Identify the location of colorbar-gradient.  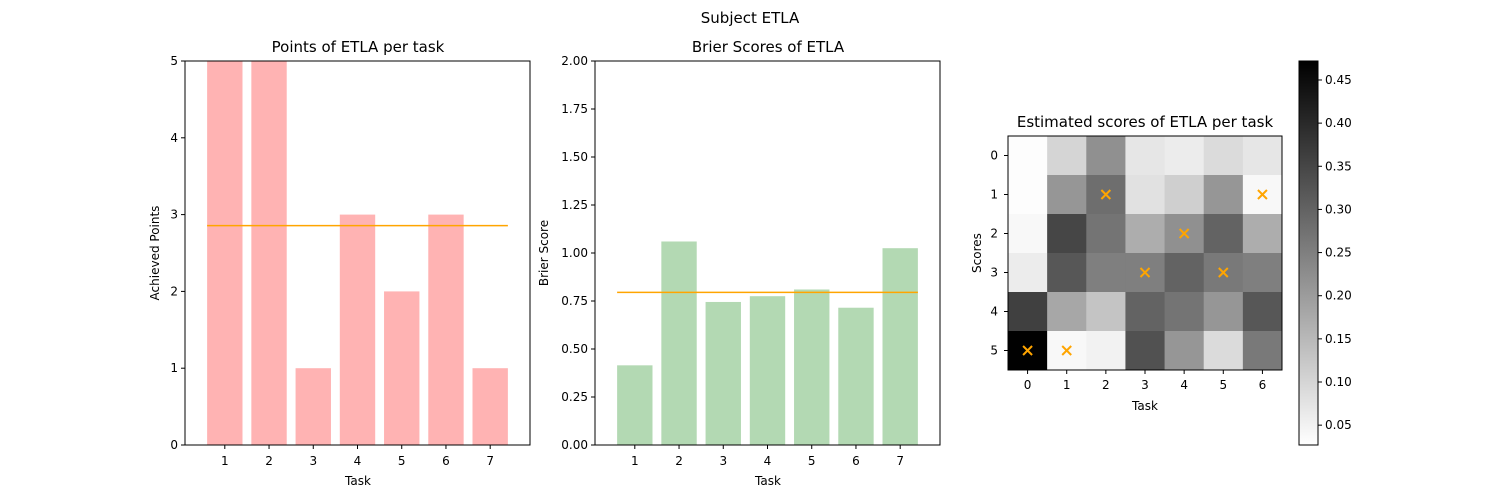
(1308, 253).